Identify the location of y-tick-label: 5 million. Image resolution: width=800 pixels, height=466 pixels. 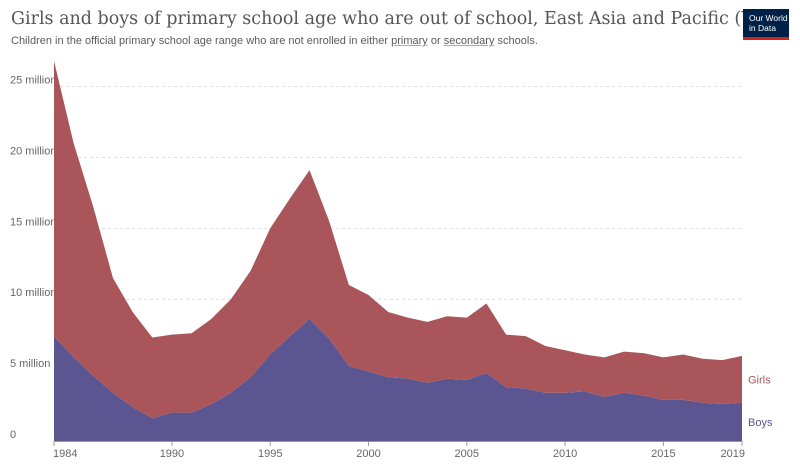
(30, 364).